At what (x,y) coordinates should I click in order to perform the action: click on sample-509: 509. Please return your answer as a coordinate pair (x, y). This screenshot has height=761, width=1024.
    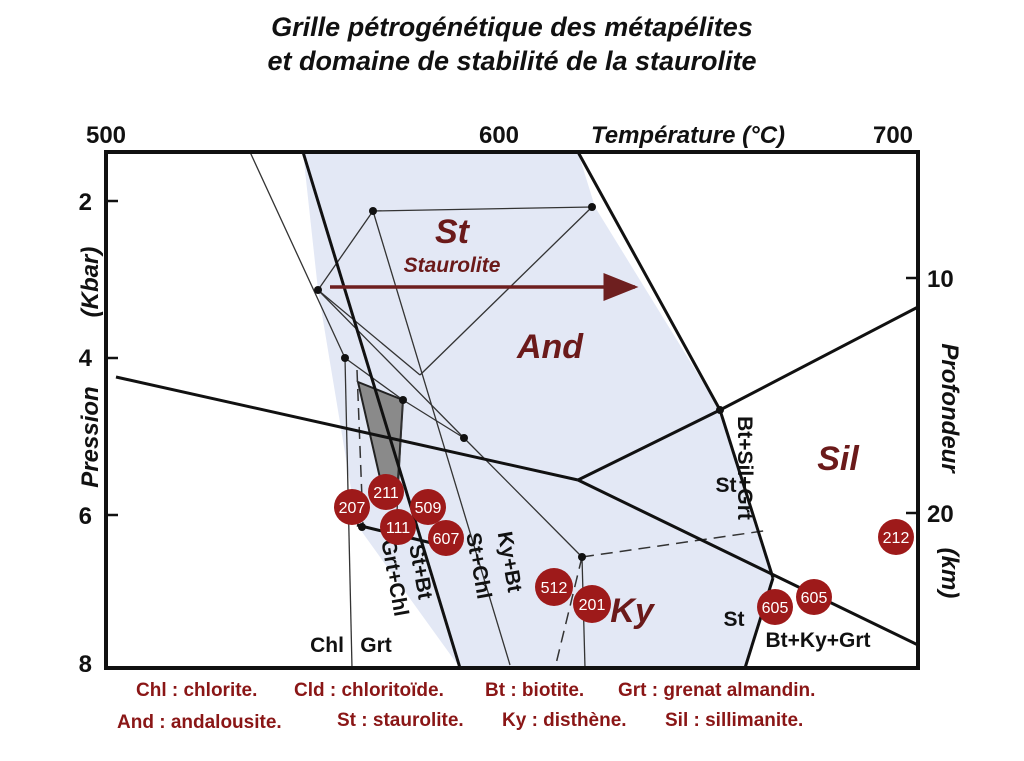
    Looking at the image, I should click on (428, 507).